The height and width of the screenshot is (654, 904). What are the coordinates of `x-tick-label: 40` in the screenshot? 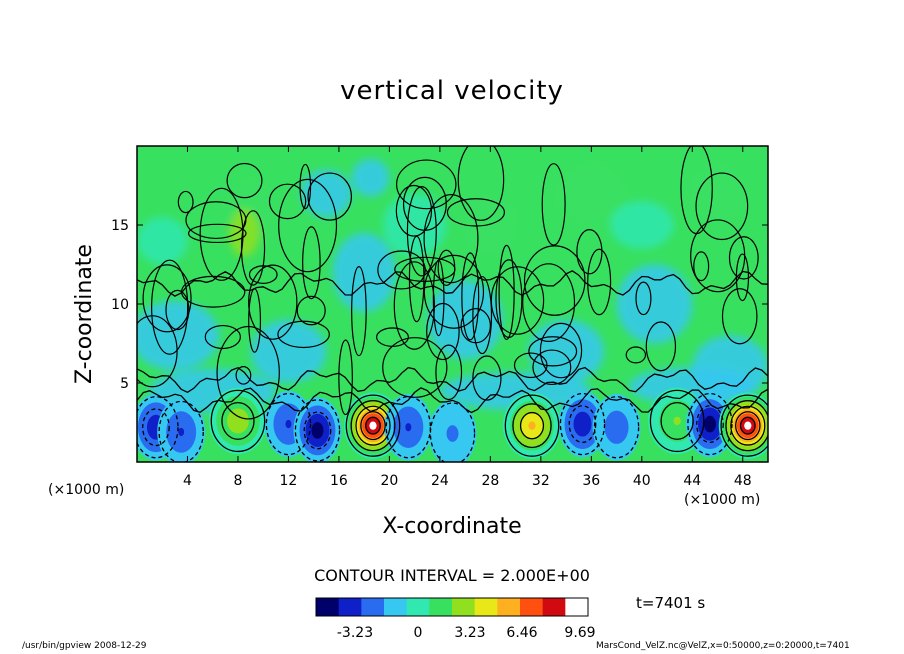 It's located at (642, 481).